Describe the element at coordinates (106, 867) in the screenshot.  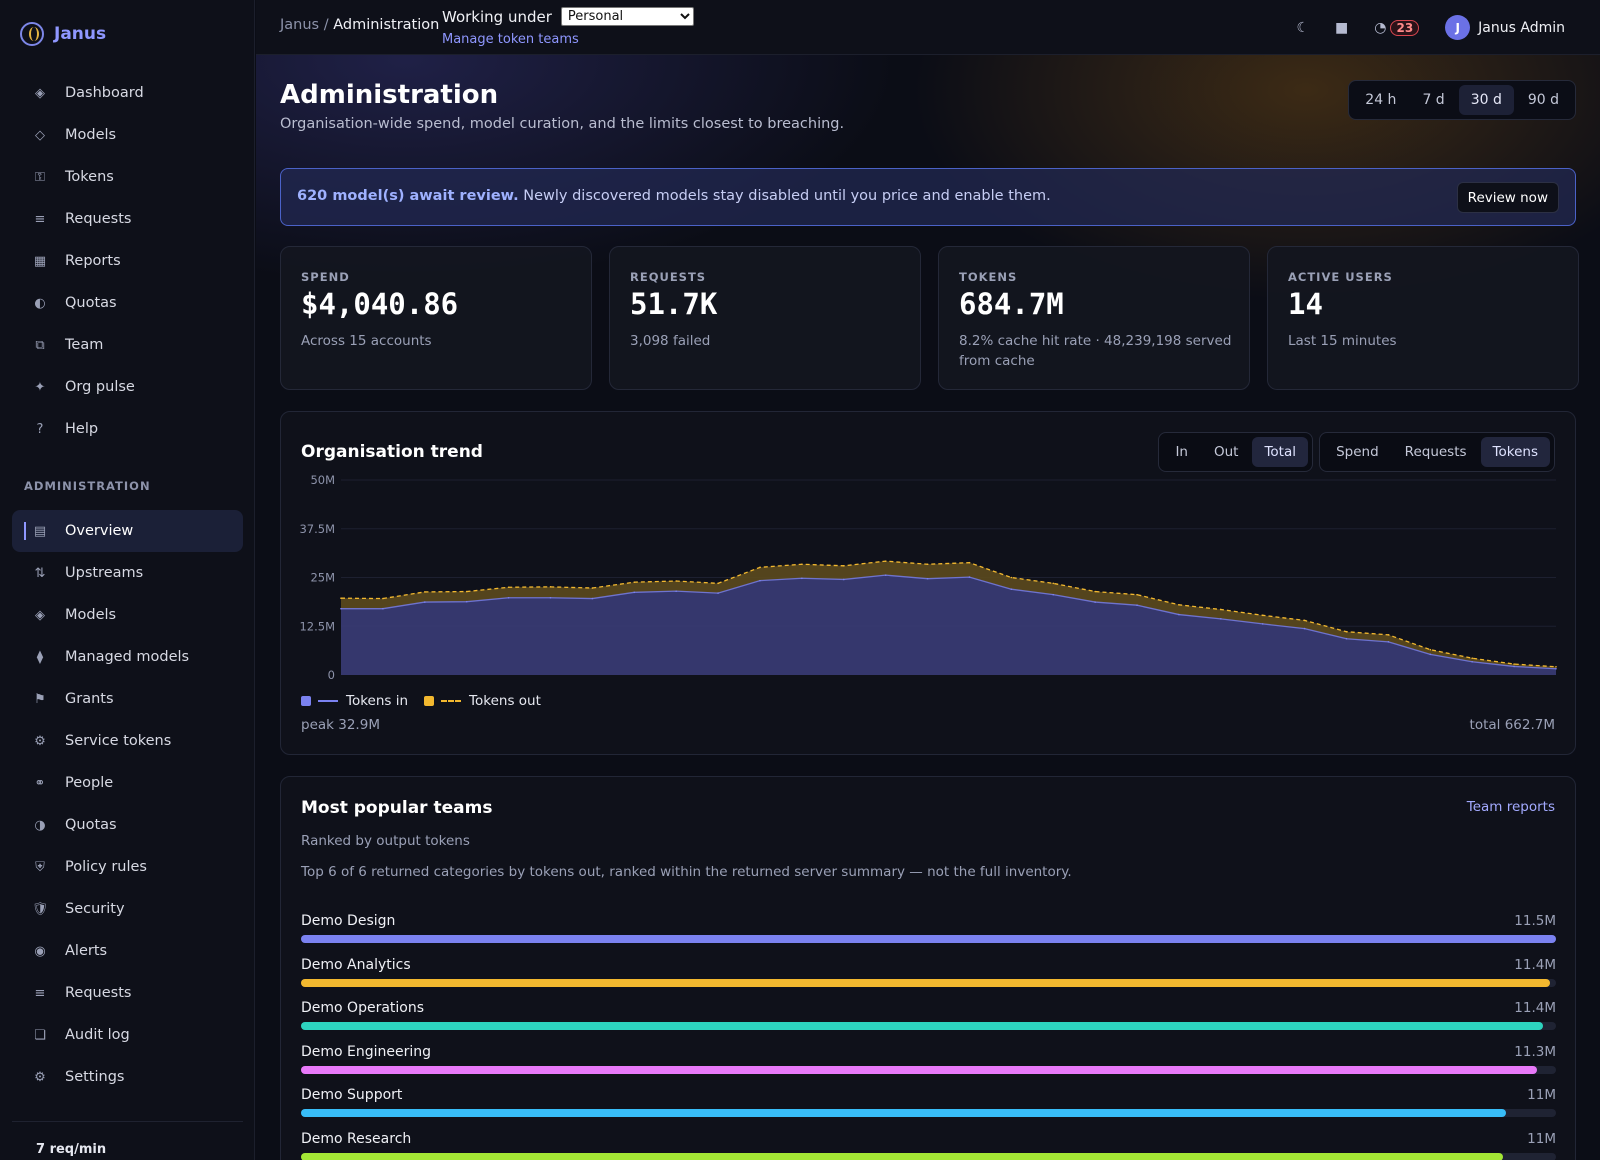
I see `sidebar-item-label: Policy rules` at that location.